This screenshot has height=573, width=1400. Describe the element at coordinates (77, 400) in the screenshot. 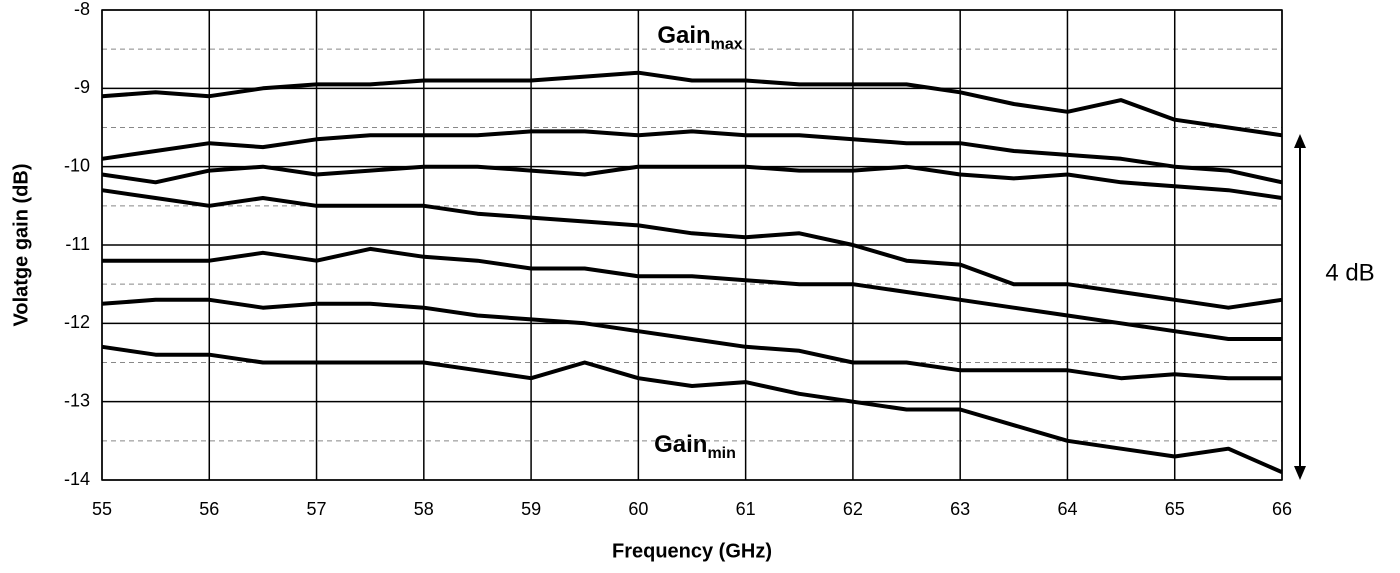

I see `y-tick-label: -13` at that location.